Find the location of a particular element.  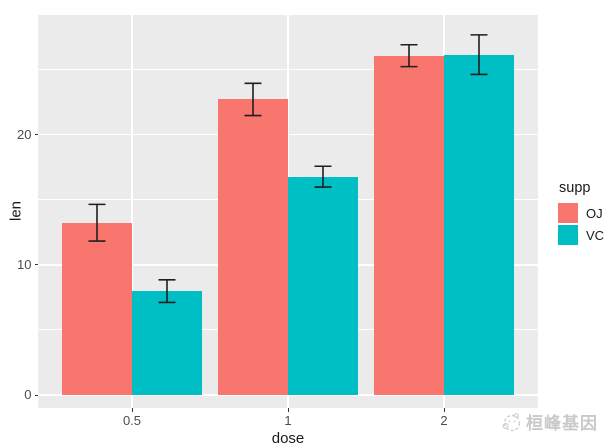

bar-vc-0.5 is located at coordinates (167, 343).